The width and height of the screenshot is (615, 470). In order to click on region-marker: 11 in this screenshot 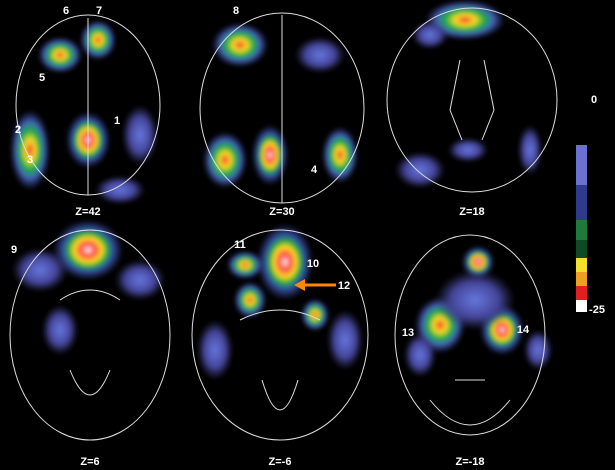, I will do `click(240, 245)`.